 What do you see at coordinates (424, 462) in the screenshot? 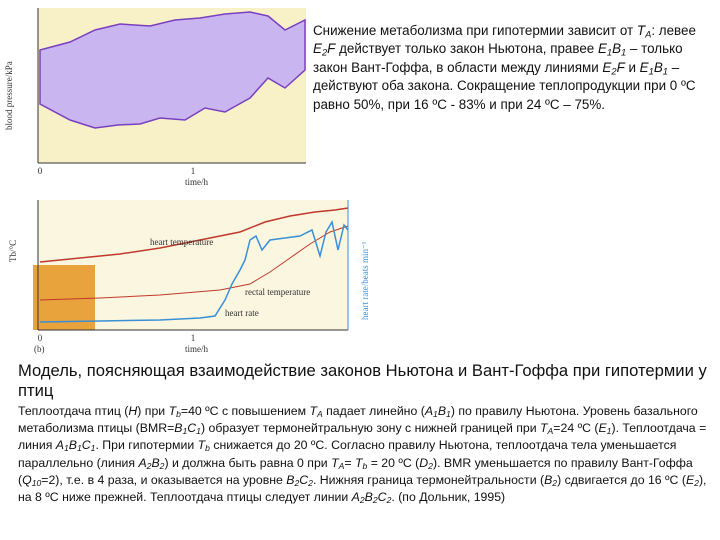
I see `text-run: D` at bounding box center [424, 462].